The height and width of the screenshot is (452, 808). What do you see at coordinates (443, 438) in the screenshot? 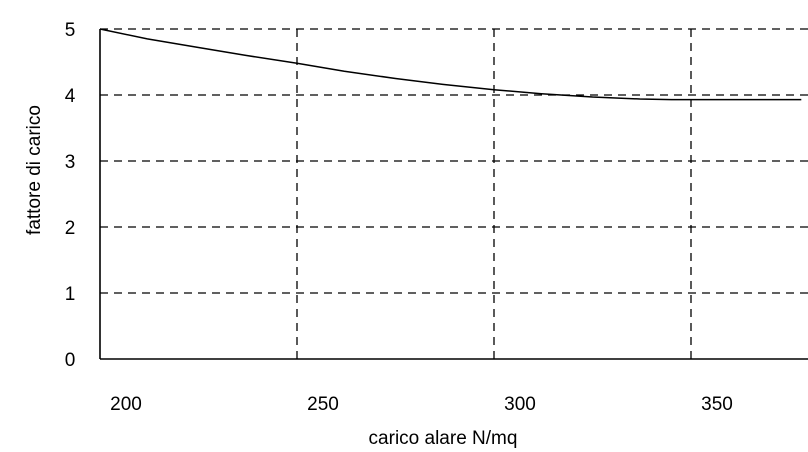
I see `x-axis-label: carico alare N/mq` at bounding box center [443, 438].